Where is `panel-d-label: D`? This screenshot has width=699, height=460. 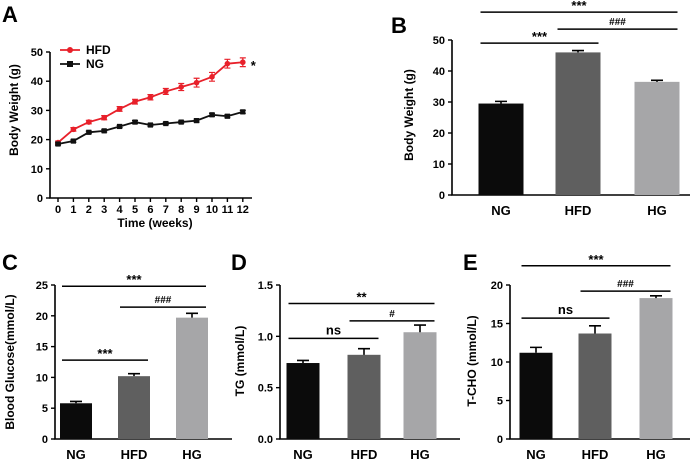
panel-d-label: D is located at coordinates (239, 262).